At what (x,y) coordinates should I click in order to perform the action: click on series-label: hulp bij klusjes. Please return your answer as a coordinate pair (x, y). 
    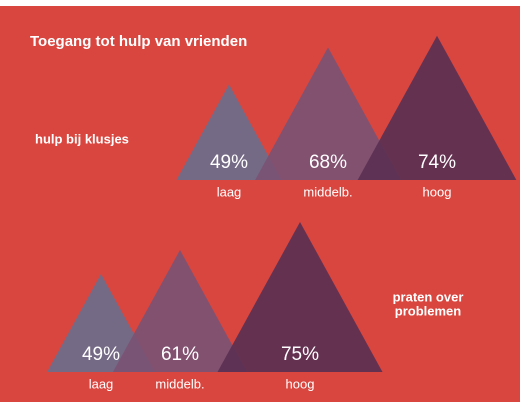
    Looking at the image, I should click on (82, 138).